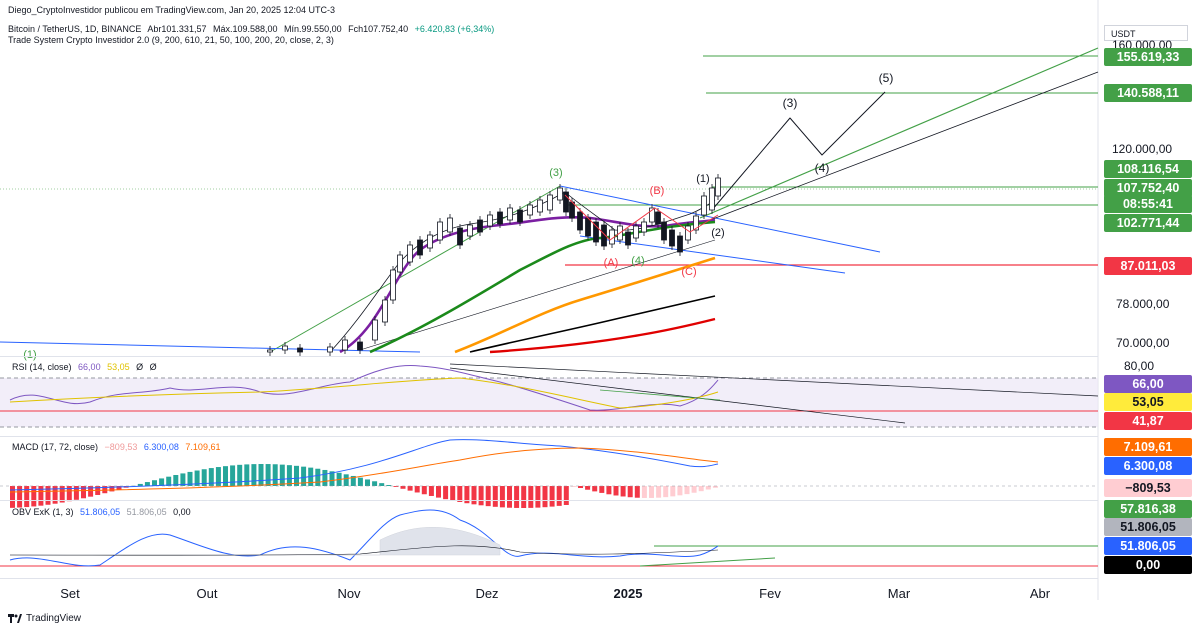 Image resolution: width=1200 pixels, height=634 pixels. What do you see at coordinates (313, 29) in the screenshot?
I see `low-value: Mín.99.550,00` at bounding box center [313, 29].